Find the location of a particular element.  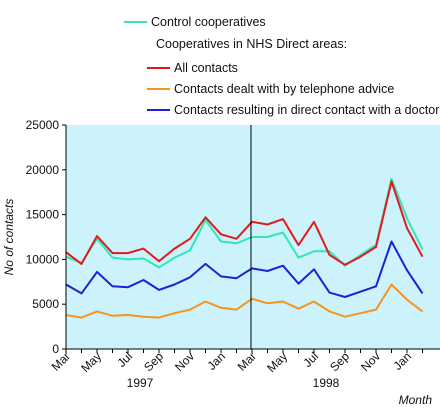

y-tick-label: 10000 is located at coordinates (43, 259).